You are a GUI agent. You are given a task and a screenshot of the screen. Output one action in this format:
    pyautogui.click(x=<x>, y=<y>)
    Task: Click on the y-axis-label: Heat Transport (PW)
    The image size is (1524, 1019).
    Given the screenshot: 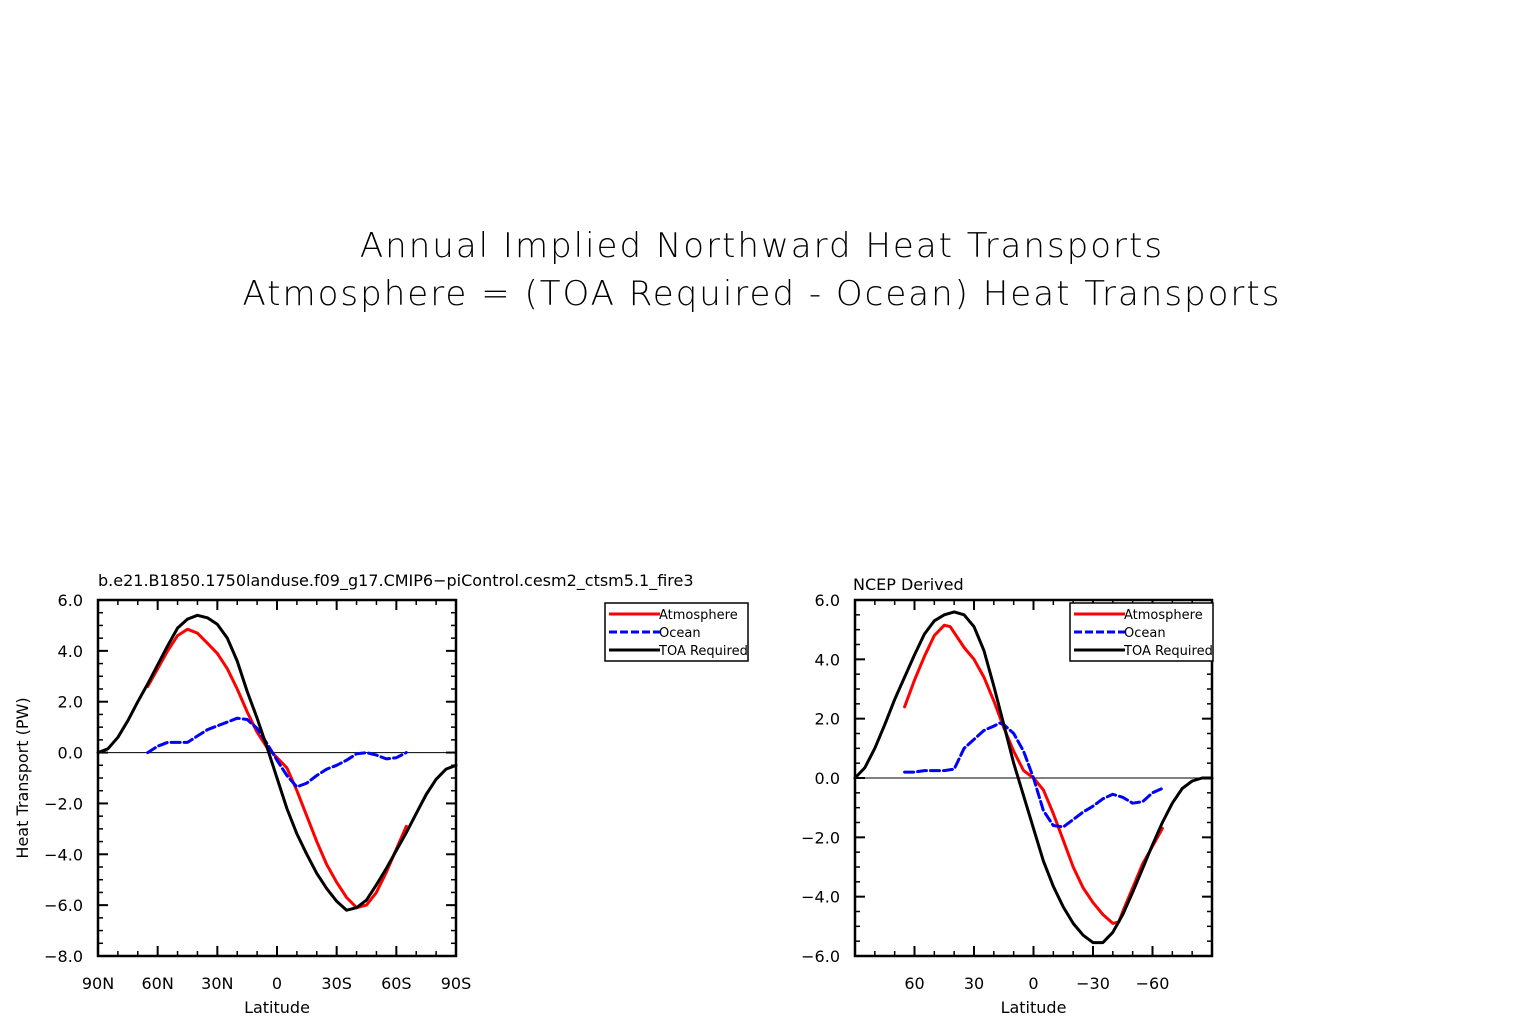 What is the action you would take?
    pyautogui.click(x=22, y=777)
    